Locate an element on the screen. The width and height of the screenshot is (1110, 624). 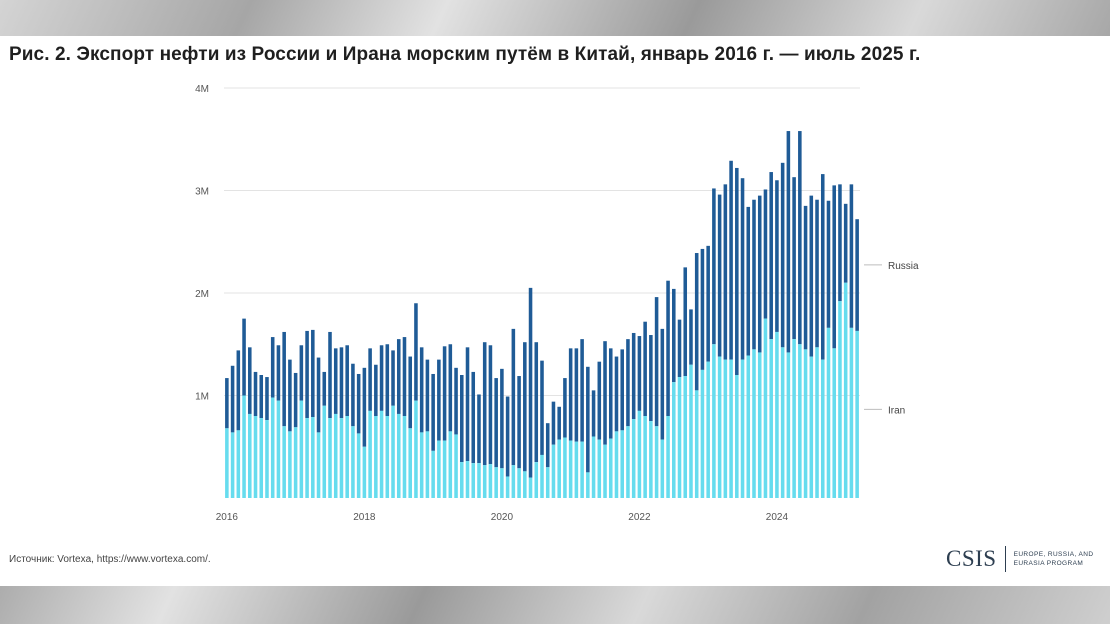
x-tick-label: 2022 is located at coordinates (639, 517).